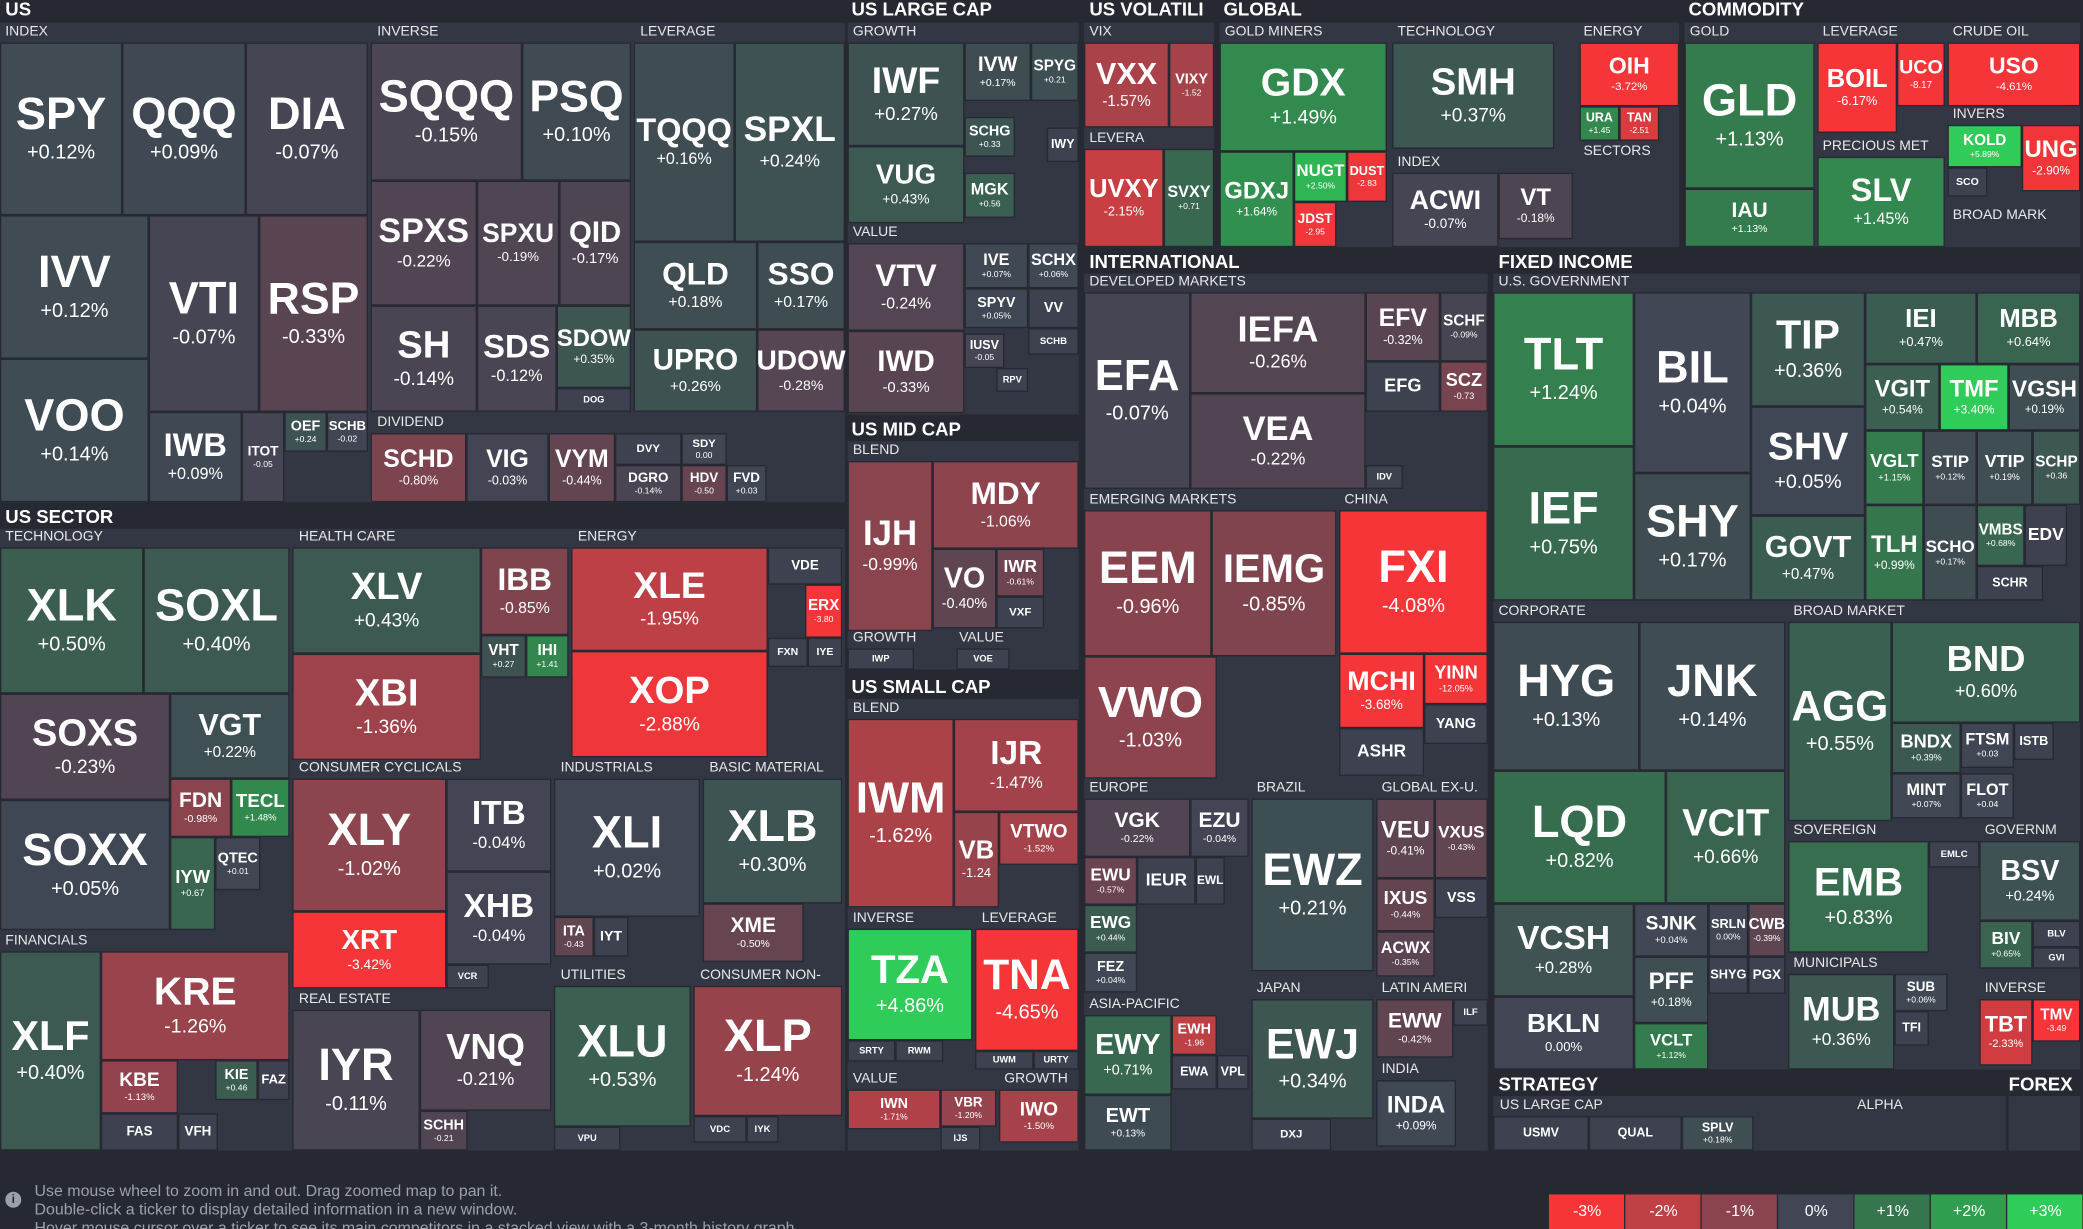 This screenshot has width=2083, height=1229. What do you see at coordinates (1728, 937) in the screenshot?
I see `change-label: 0.00%` at bounding box center [1728, 937].